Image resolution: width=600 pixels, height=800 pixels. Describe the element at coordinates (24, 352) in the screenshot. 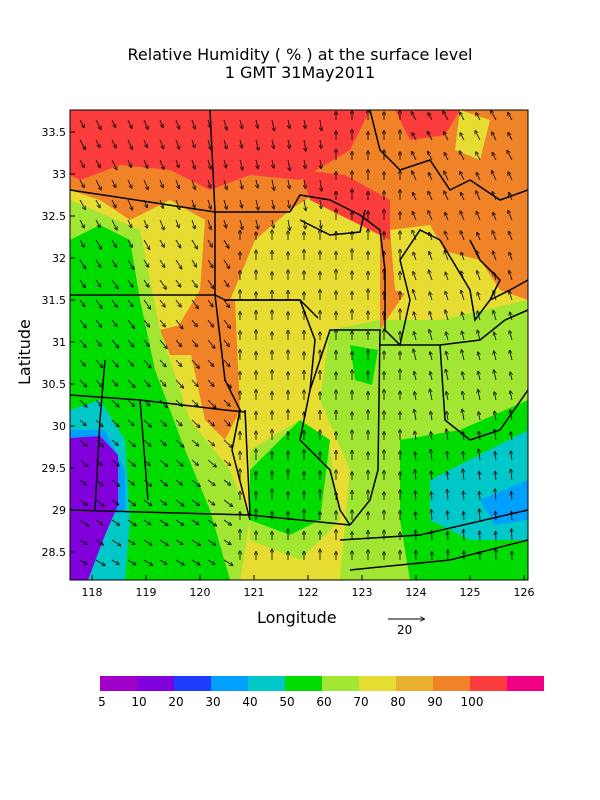

I see `y-axis-label: Latitude` at that location.